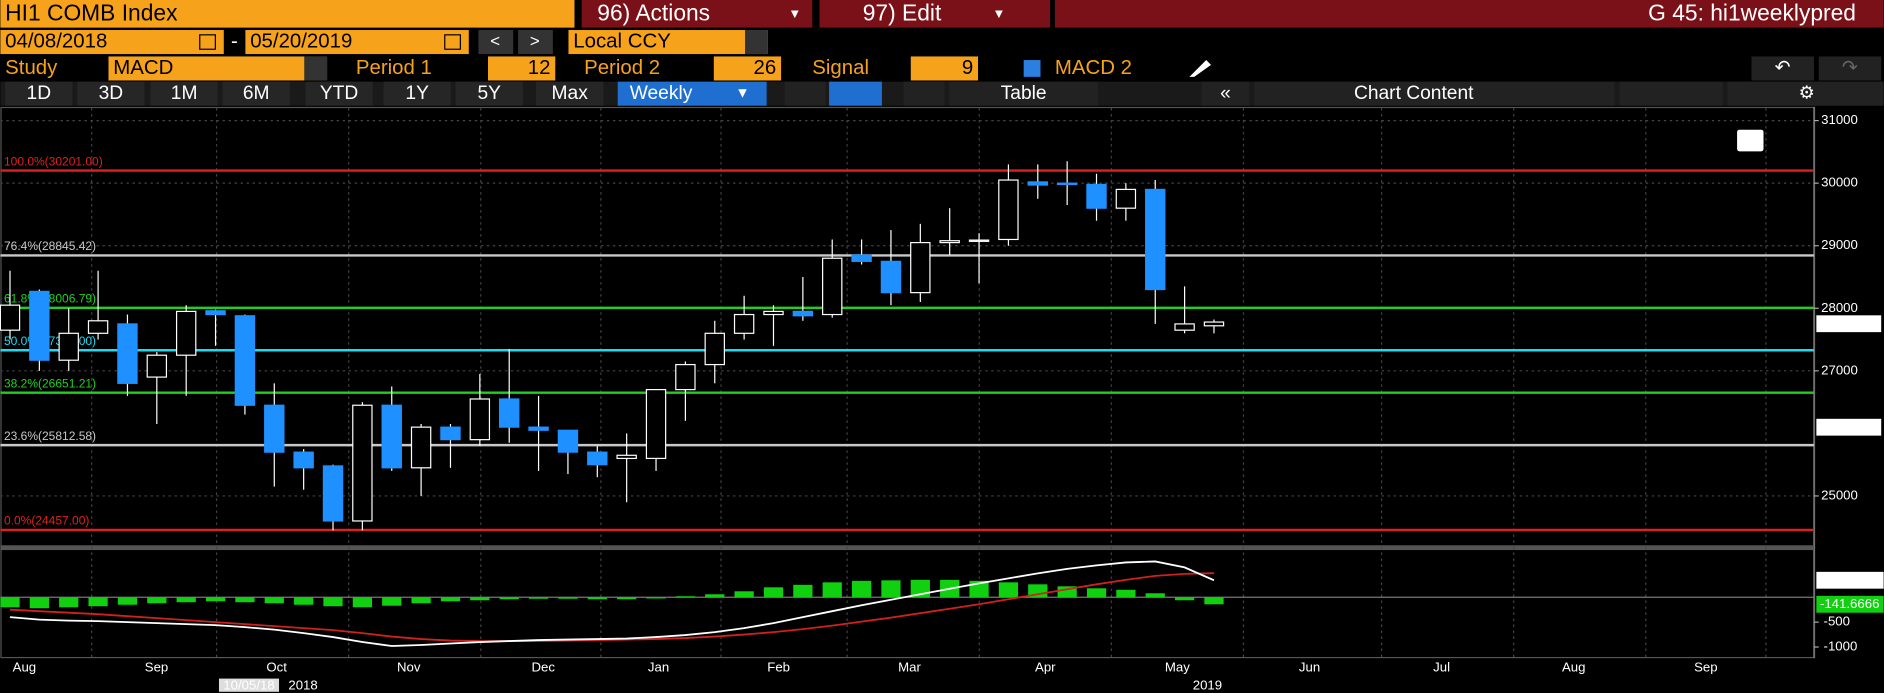 This screenshot has width=1884, height=693. Describe the element at coordinates (56, 41) in the screenshot. I see `start-date: 04/08/2018` at that location.